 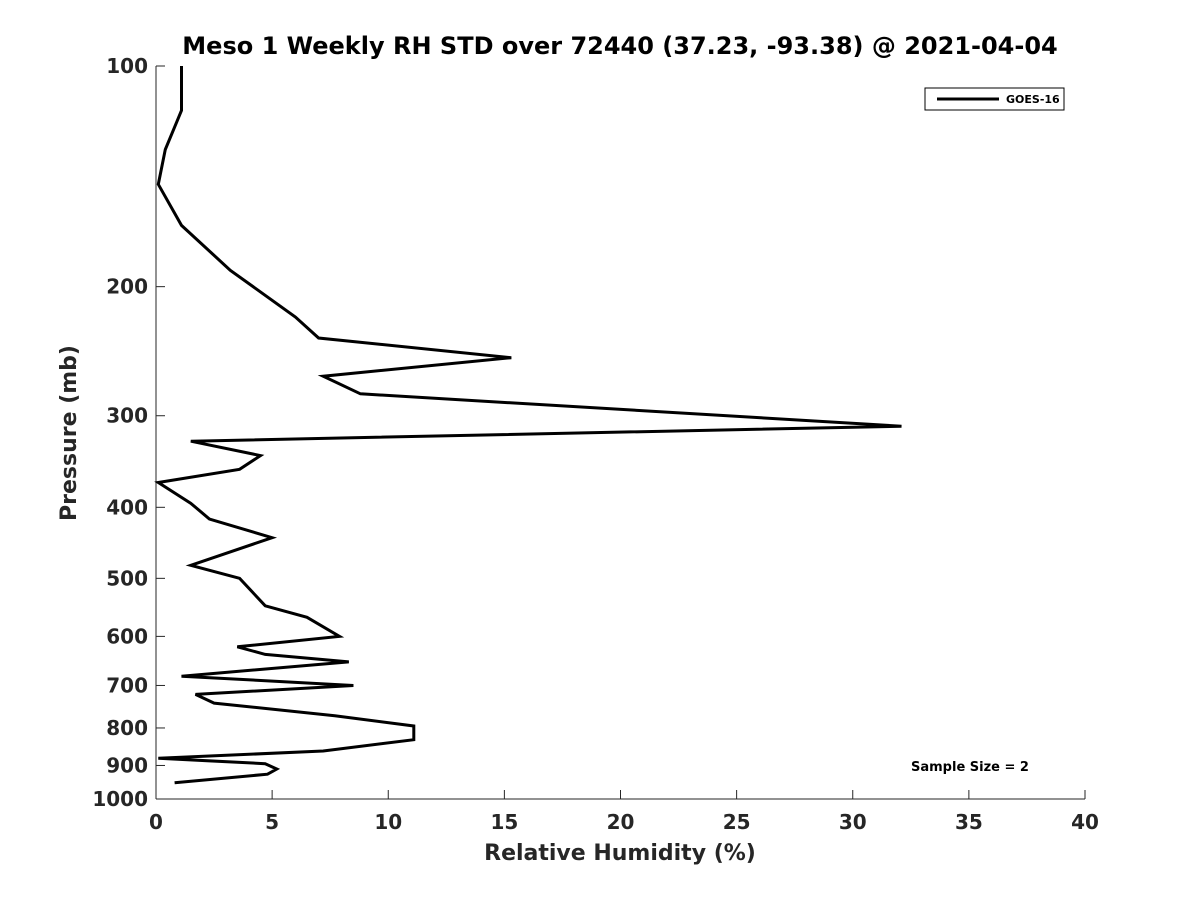 What do you see at coordinates (127, 66) in the screenshot?
I see `y-tick-label: 100` at bounding box center [127, 66].